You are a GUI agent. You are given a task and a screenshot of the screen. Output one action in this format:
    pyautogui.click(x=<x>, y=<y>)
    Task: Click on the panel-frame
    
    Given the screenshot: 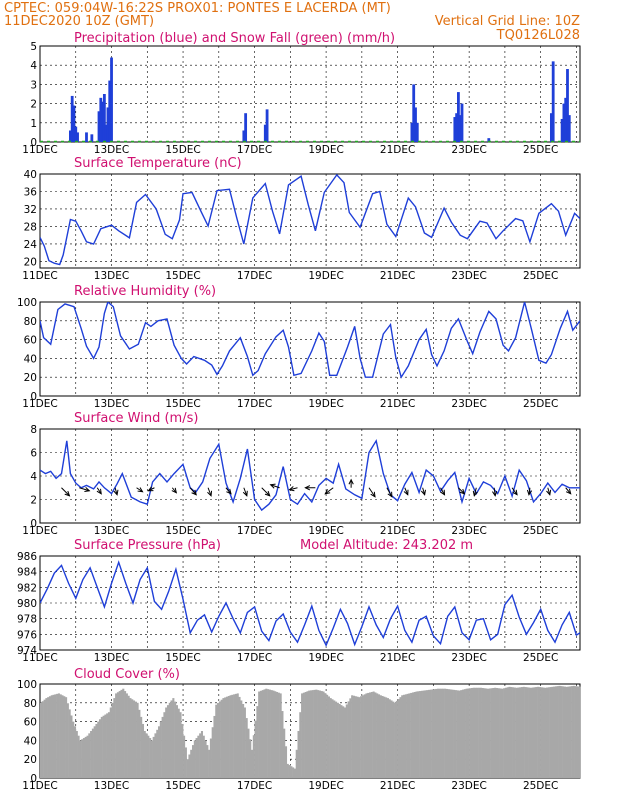 What is the action you would take?
    pyautogui.click(x=310, y=221)
    